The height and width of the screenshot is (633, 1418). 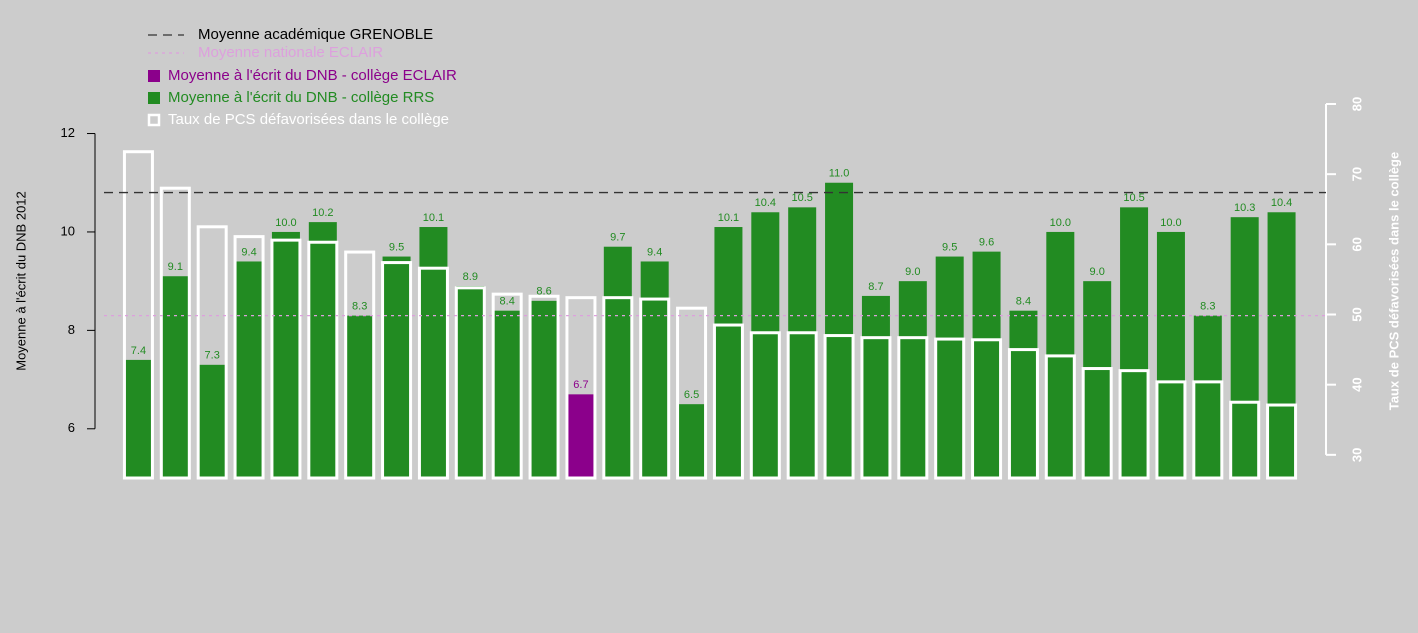 I want to click on value-label: 9.1, so click(x=175, y=267).